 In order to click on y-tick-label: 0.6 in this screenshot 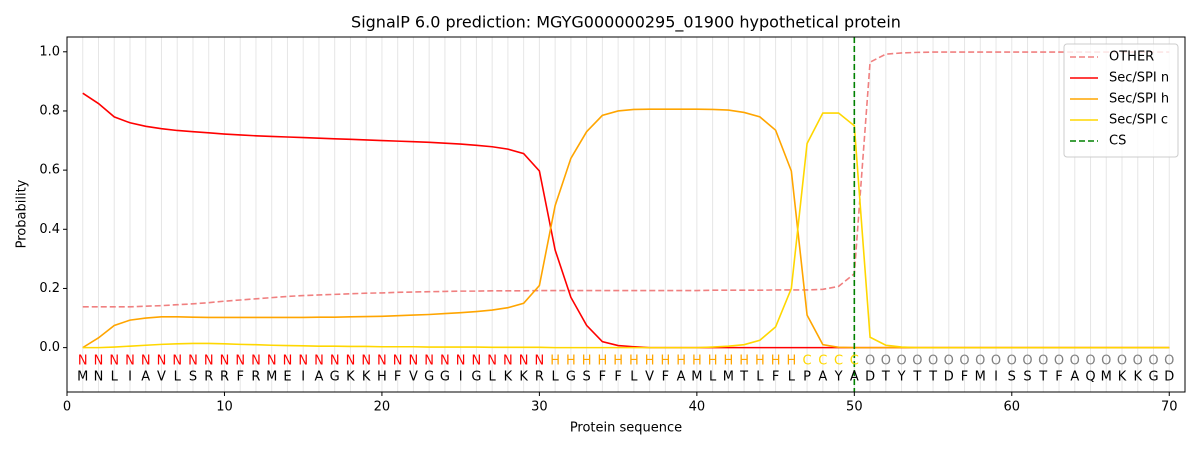, I will do `click(49, 170)`.